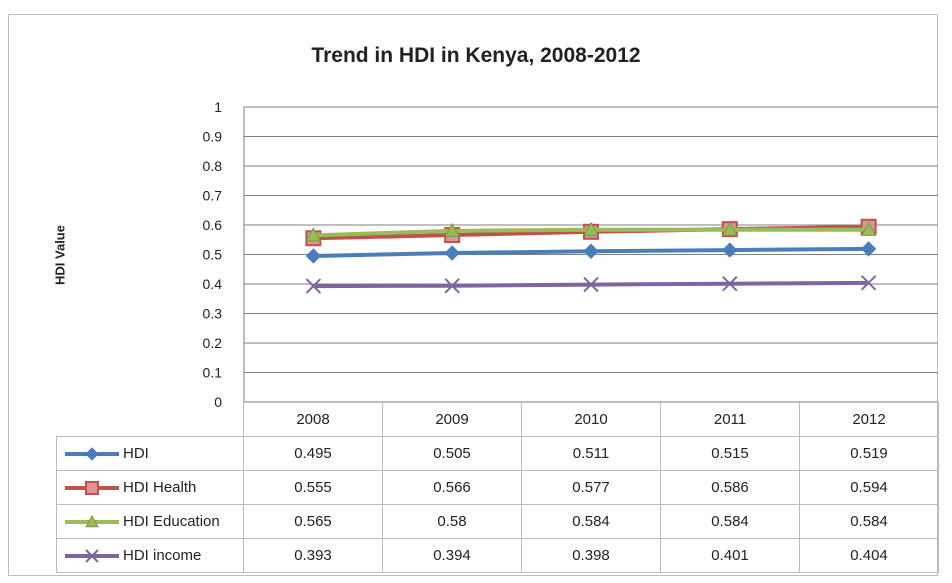 This screenshot has width=952, height=583. Describe the element at coordinates (213, 196) in the screenshot. I see `y-tick-label: 0.7` at that location.